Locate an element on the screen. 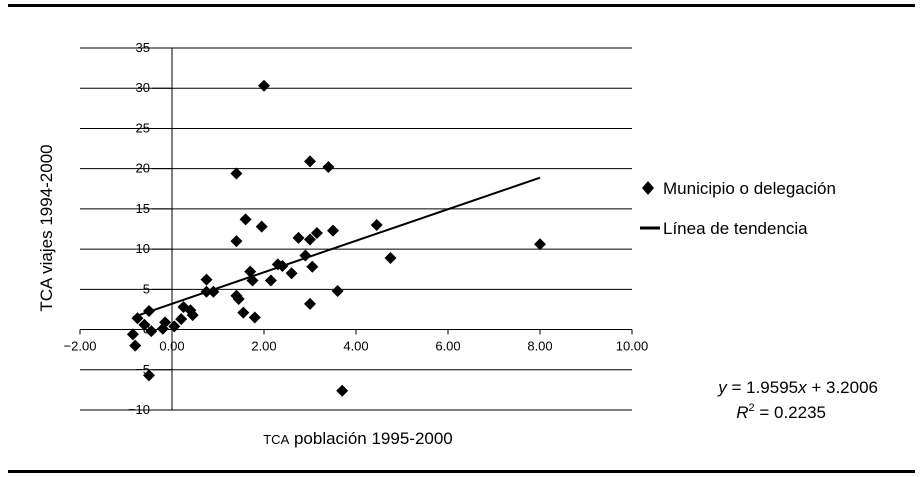  r2-r: R is located at coordinates (742, 412).